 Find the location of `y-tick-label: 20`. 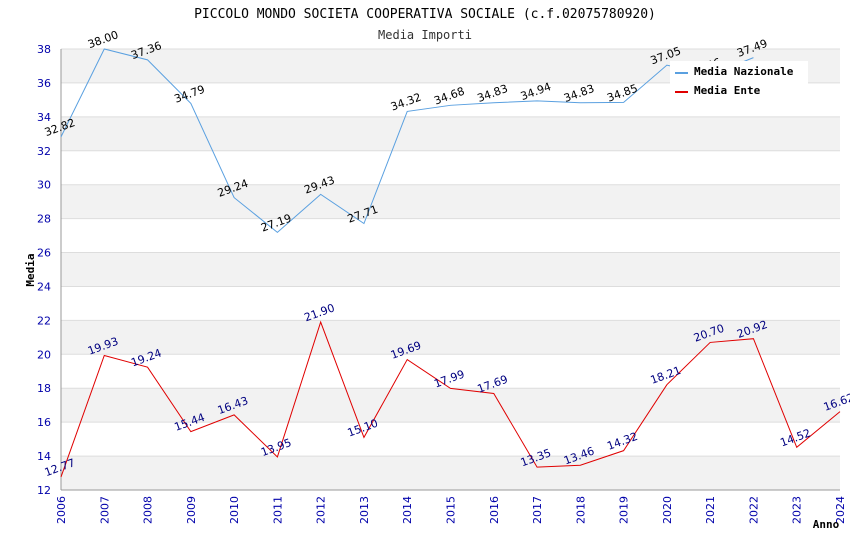

y-tick-label: 20 is located at coordinates (44, 354).